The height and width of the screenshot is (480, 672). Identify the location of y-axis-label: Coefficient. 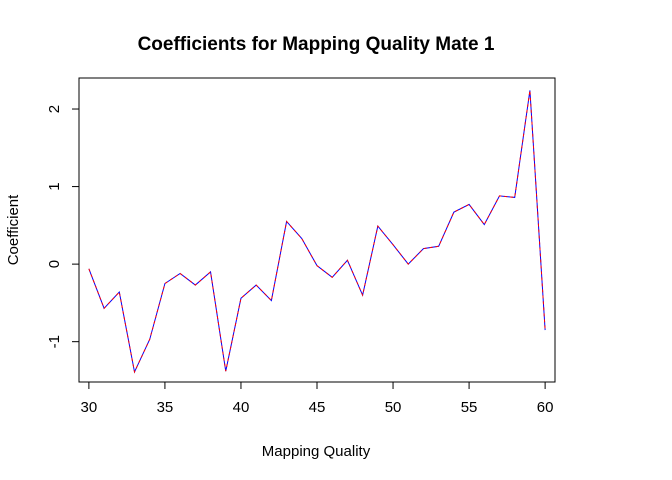
(13, 229).